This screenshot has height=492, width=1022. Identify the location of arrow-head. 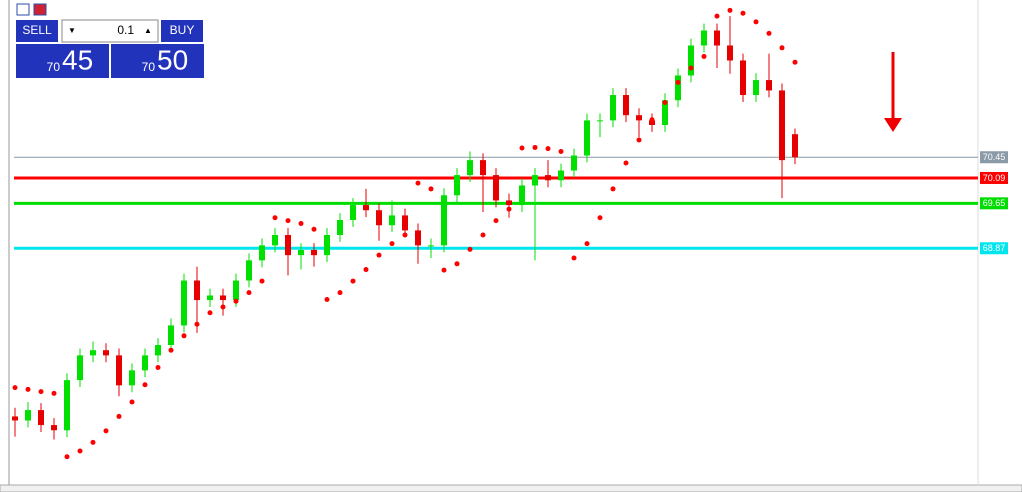
(893, 125).